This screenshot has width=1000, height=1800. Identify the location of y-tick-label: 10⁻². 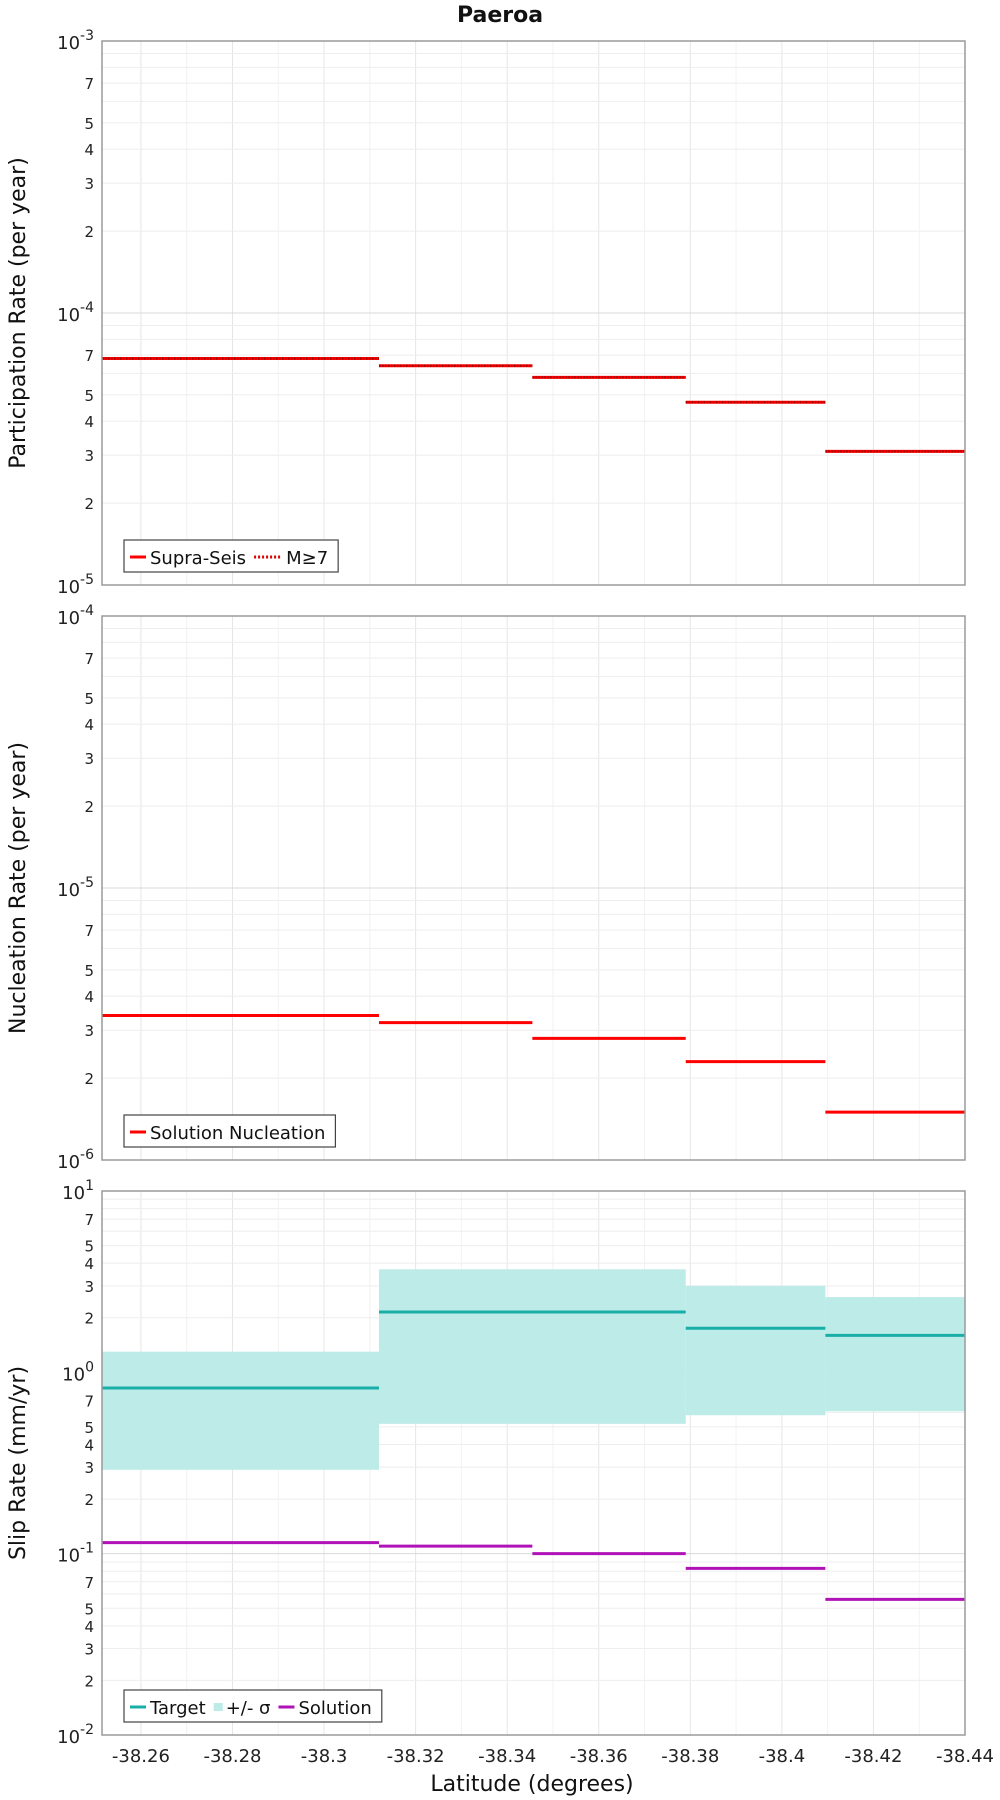
(75, 1735).